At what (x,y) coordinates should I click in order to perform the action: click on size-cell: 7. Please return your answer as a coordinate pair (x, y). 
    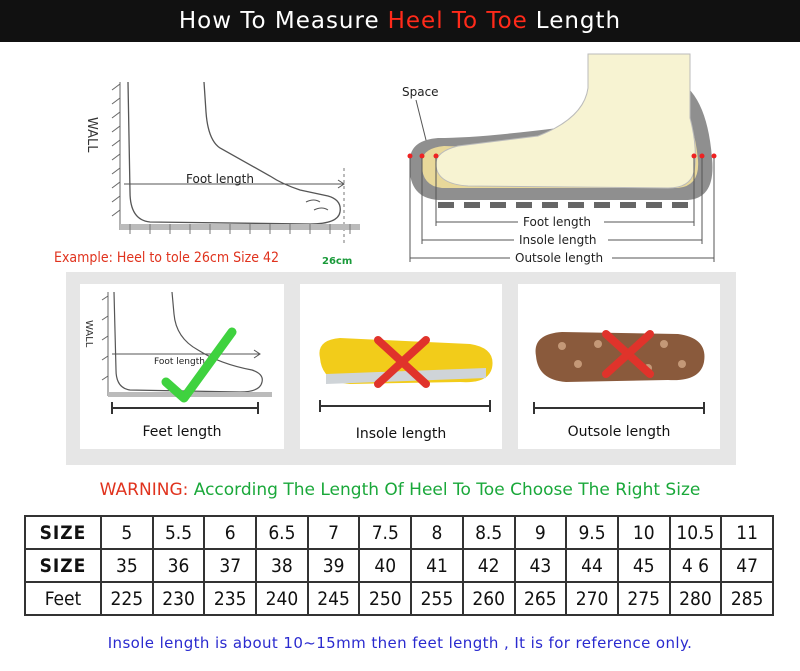
    Looking at the image, I should click on (333, 532).